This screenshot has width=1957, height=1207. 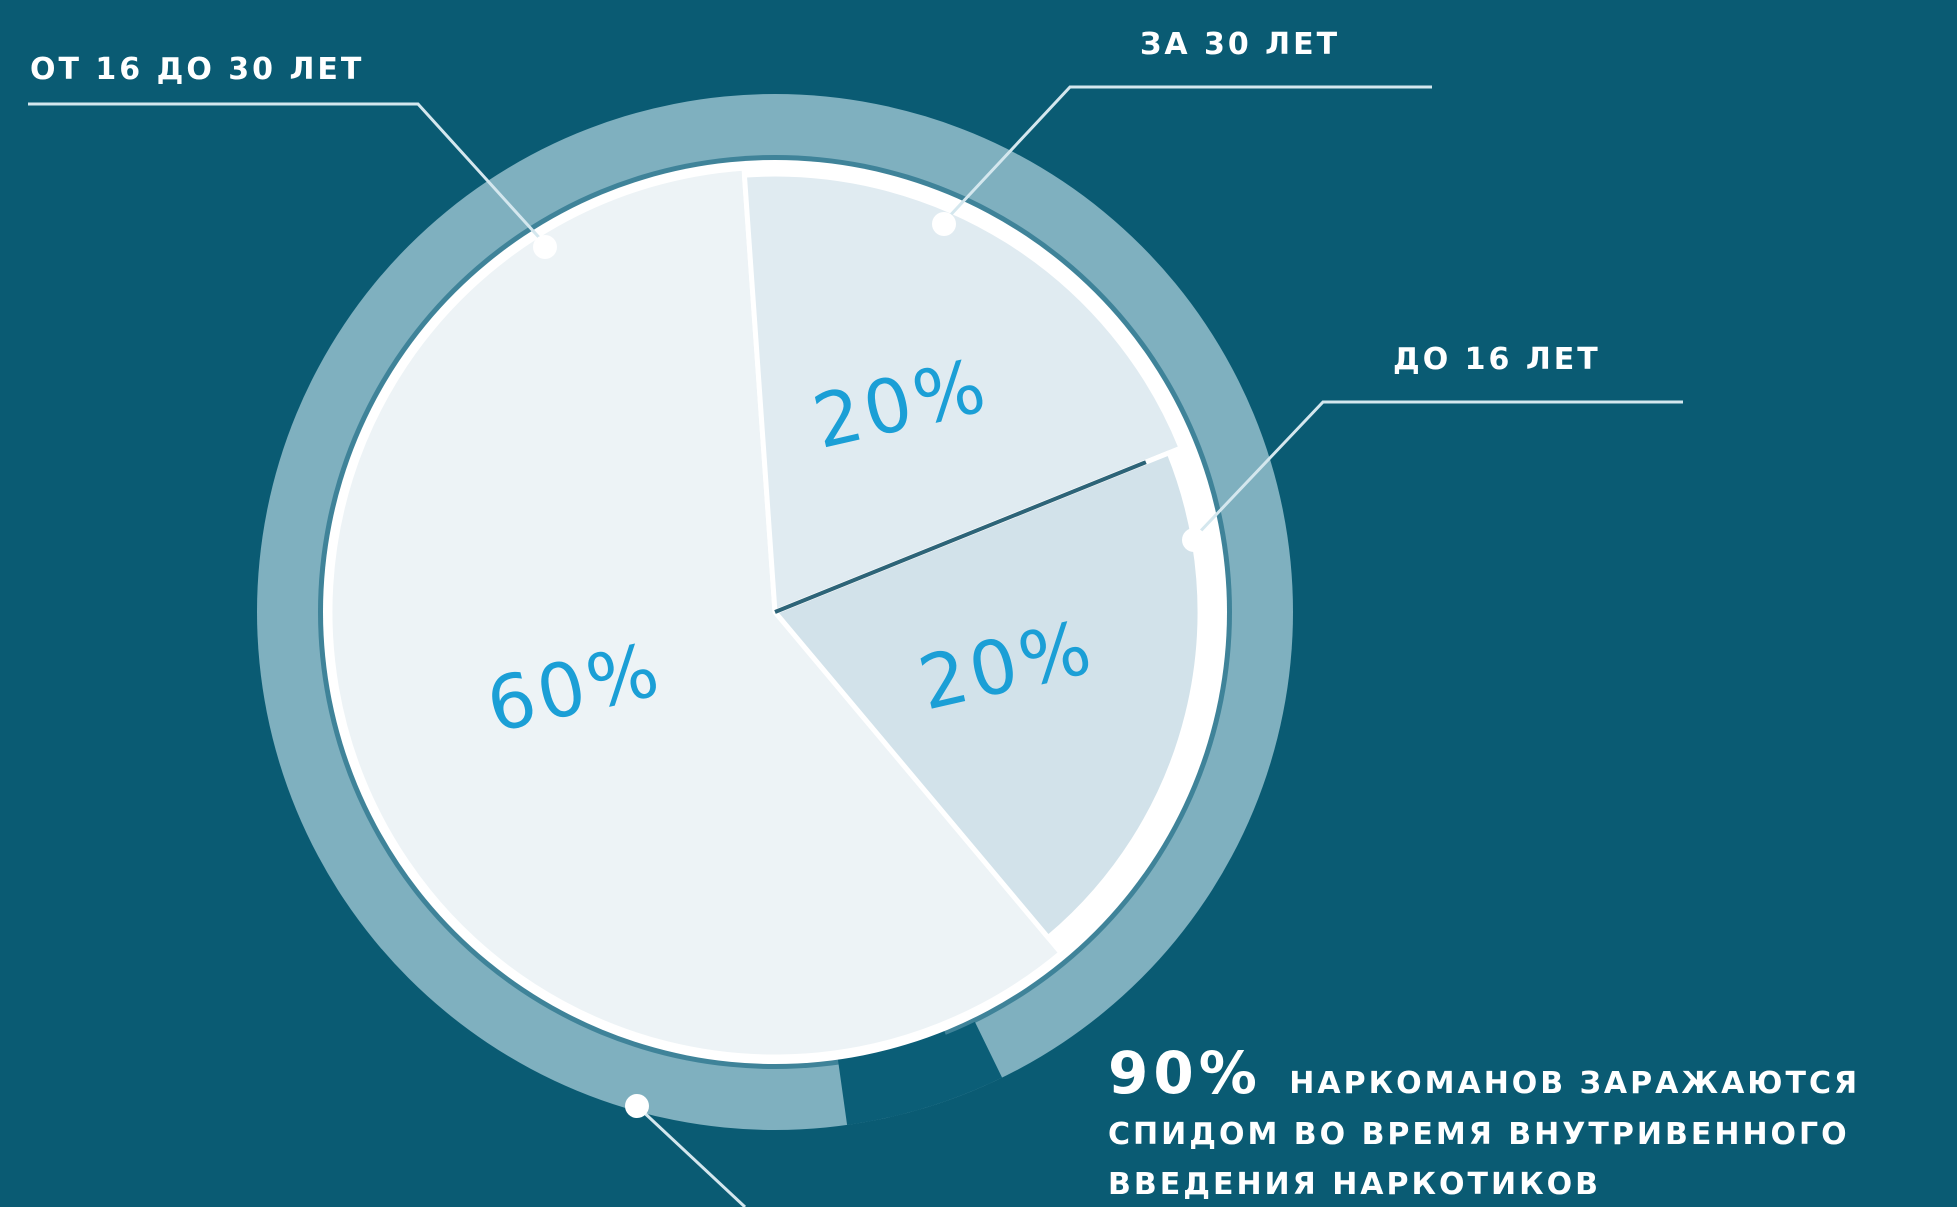 What do you see at coordinates (1574, 1083) in the screenshot?
I see `footnote-line-1-text: НАРКОМАНОВ ЗАРАЖАЮТСЯ` at bounding box center [1574, 1083].